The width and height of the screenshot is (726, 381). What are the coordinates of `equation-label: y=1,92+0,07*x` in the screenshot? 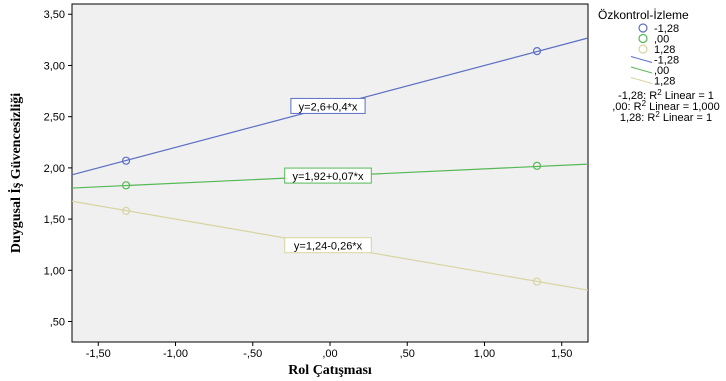 It's located at (328, 177).